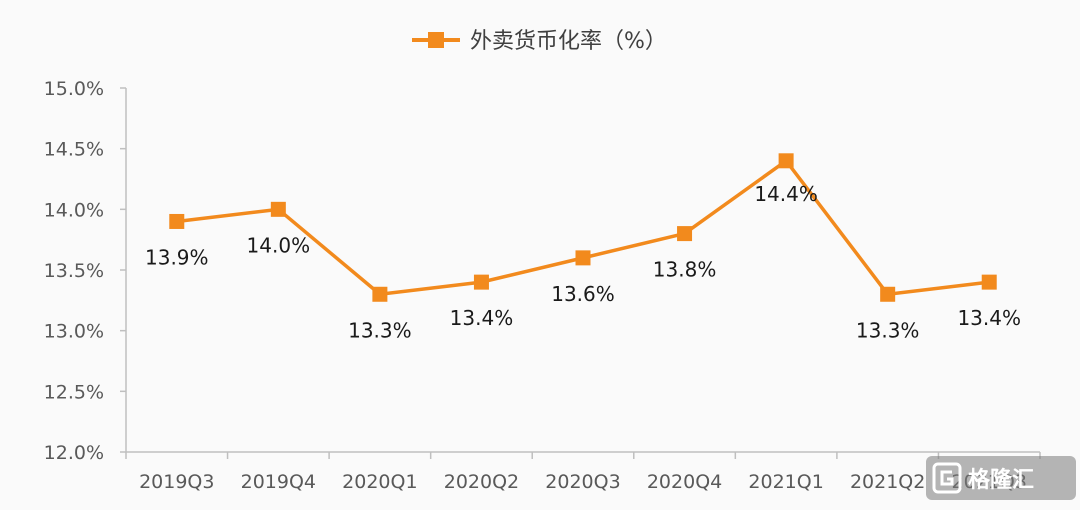 The image size is (1080, 510). What do you see at coordinates (74, 150) in the screenshot?
I see `y-tick-label: 14.5%` at bounding box center [74, 150].